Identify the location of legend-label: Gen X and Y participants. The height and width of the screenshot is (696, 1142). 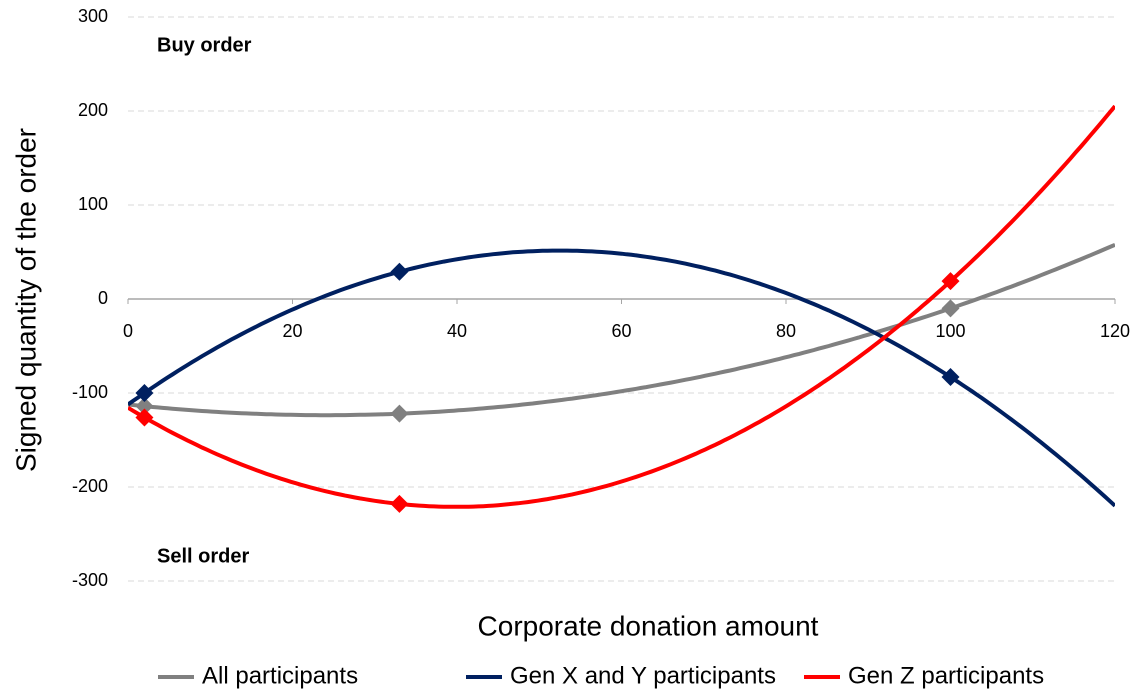
(643, 675).